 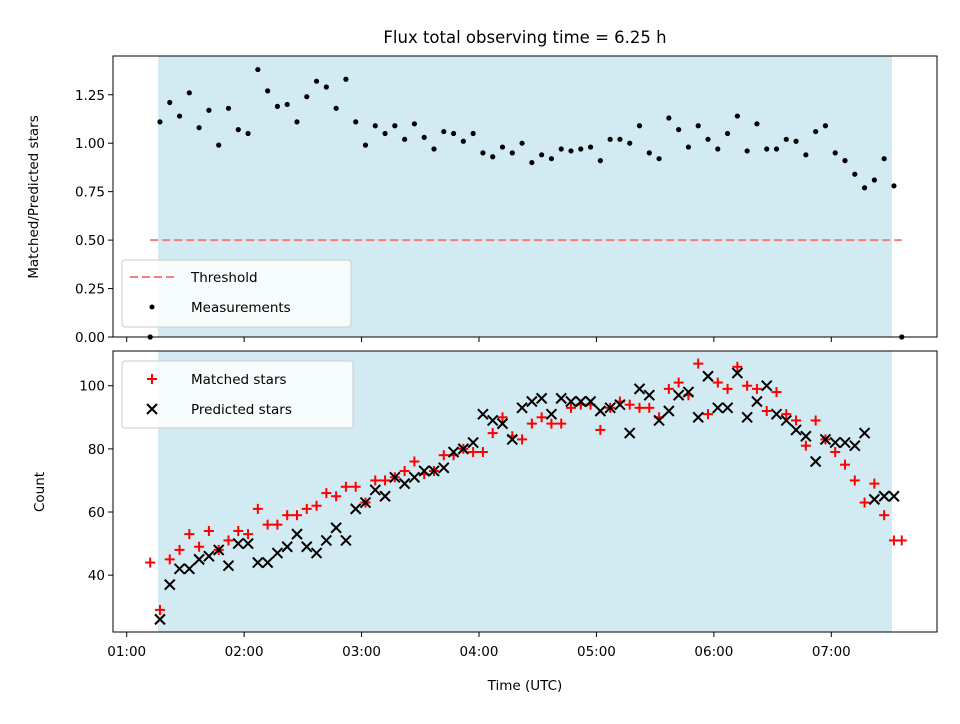 What do you see at coordinates (96, 576) in the screenshot?
I see `y-tick-label: 40` at bounding box center [96, 576].